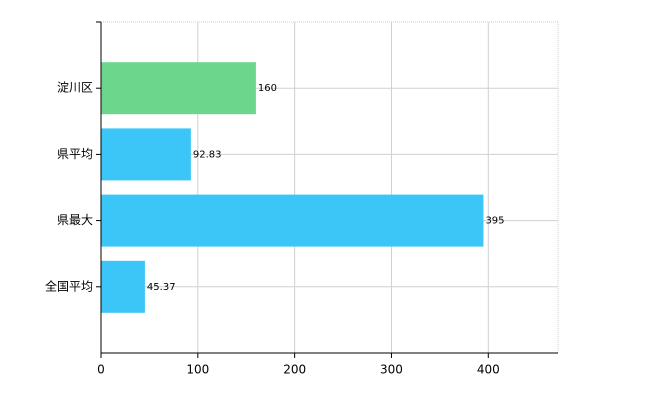 The image size is (650, 404). I want to click on x-tick-label: 0, so click(101, 370).